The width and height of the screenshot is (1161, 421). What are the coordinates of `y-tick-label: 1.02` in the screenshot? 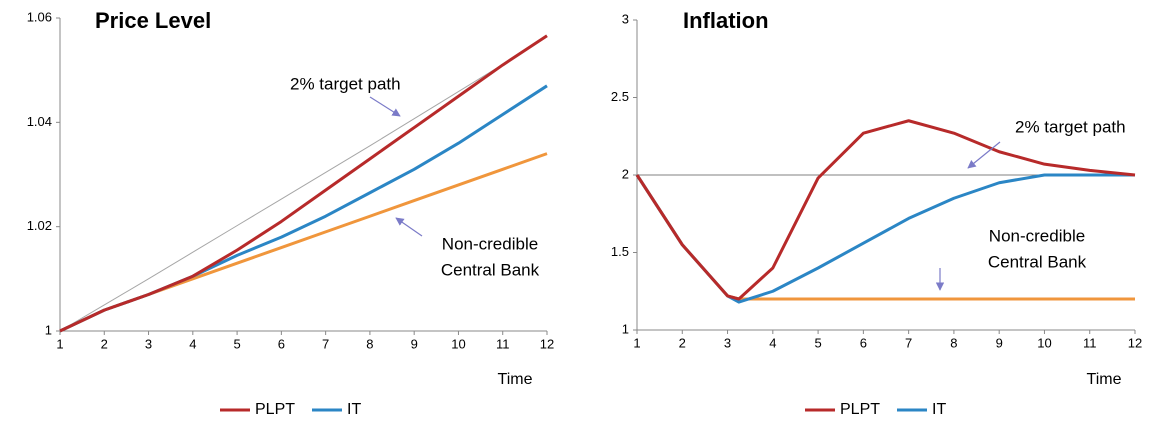 It's located at (39, 225).